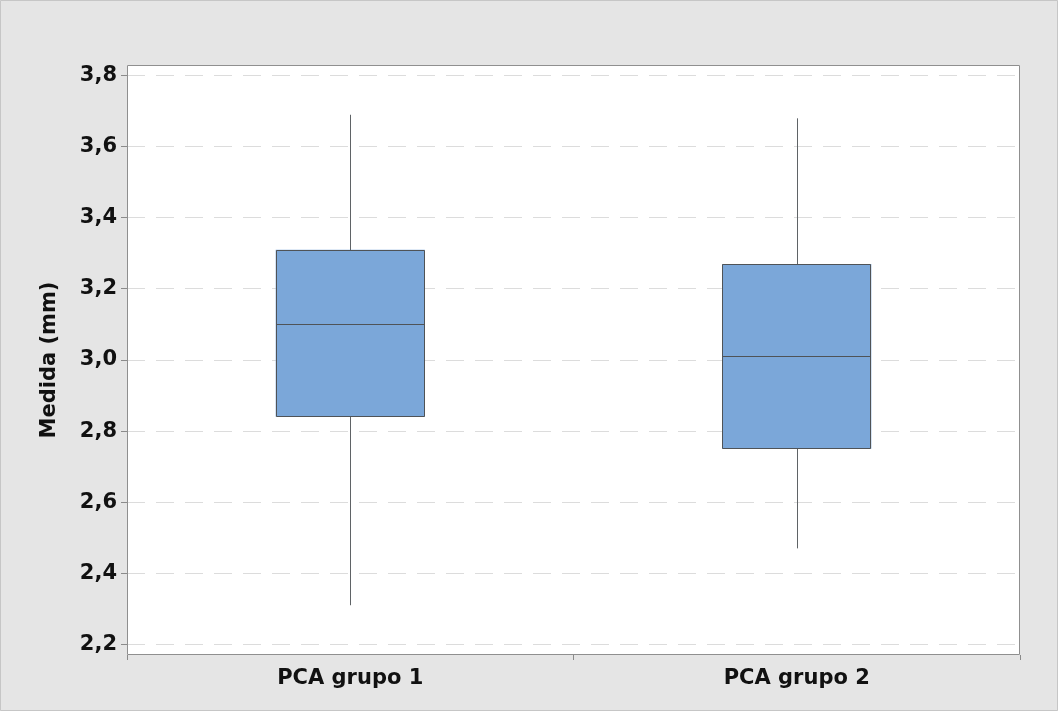  I want to click on x-tick-label: PCA grupo 1, so click(350, 677).